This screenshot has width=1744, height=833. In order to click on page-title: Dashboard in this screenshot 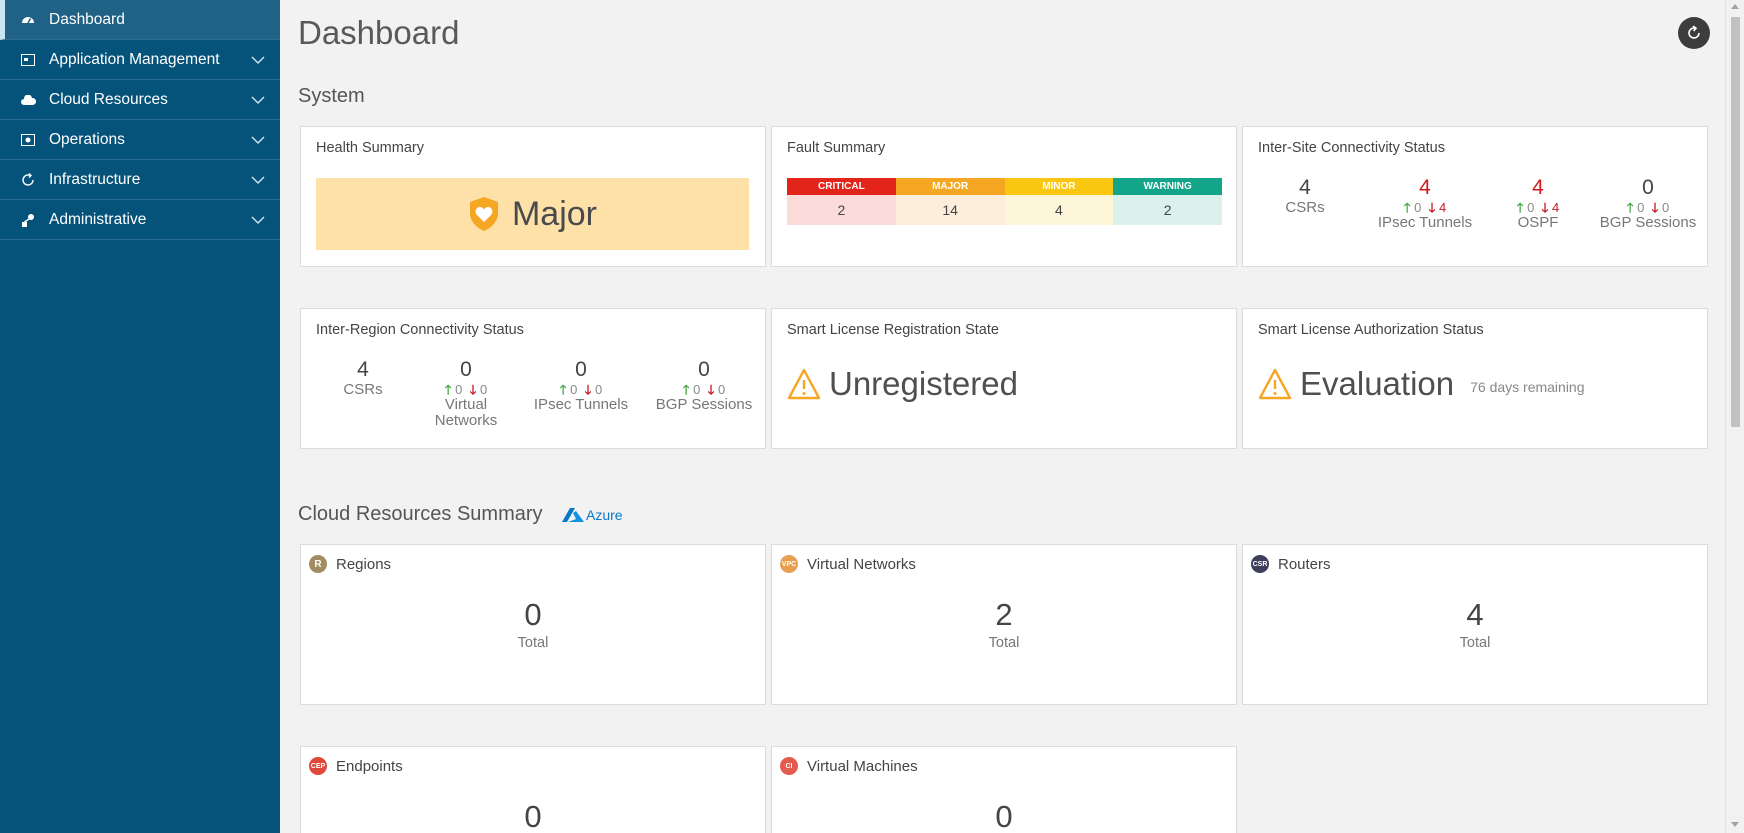, I will do `click(379, 32)`.